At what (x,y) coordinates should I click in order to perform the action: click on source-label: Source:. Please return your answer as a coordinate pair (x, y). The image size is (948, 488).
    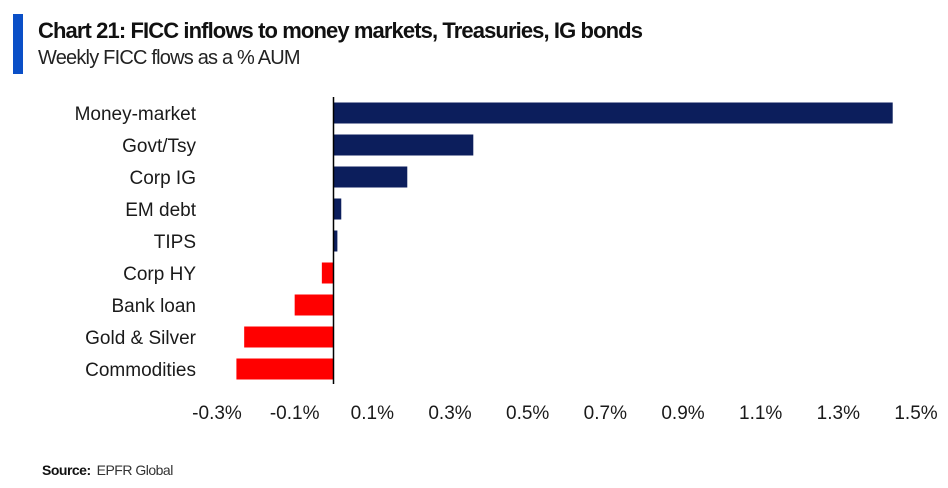
    Looking at the image, I should click on (66, 470).